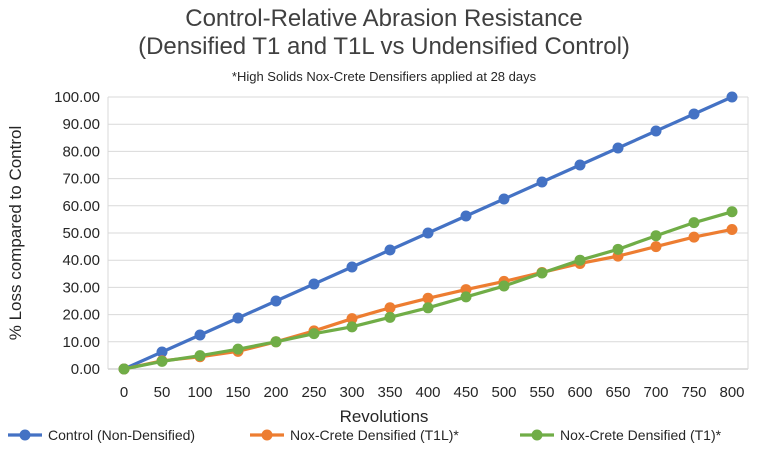  What do you see at coordinates (384, 416) in the screenshot?
I see `x-axis-label: Revolutions` at bounding box center [384, 416].